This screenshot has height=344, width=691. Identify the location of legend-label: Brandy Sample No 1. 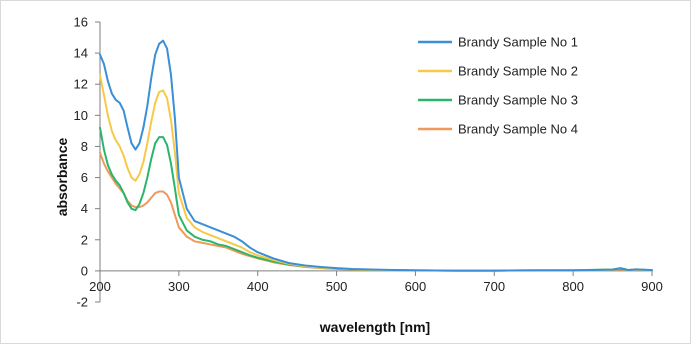
(518, 42).